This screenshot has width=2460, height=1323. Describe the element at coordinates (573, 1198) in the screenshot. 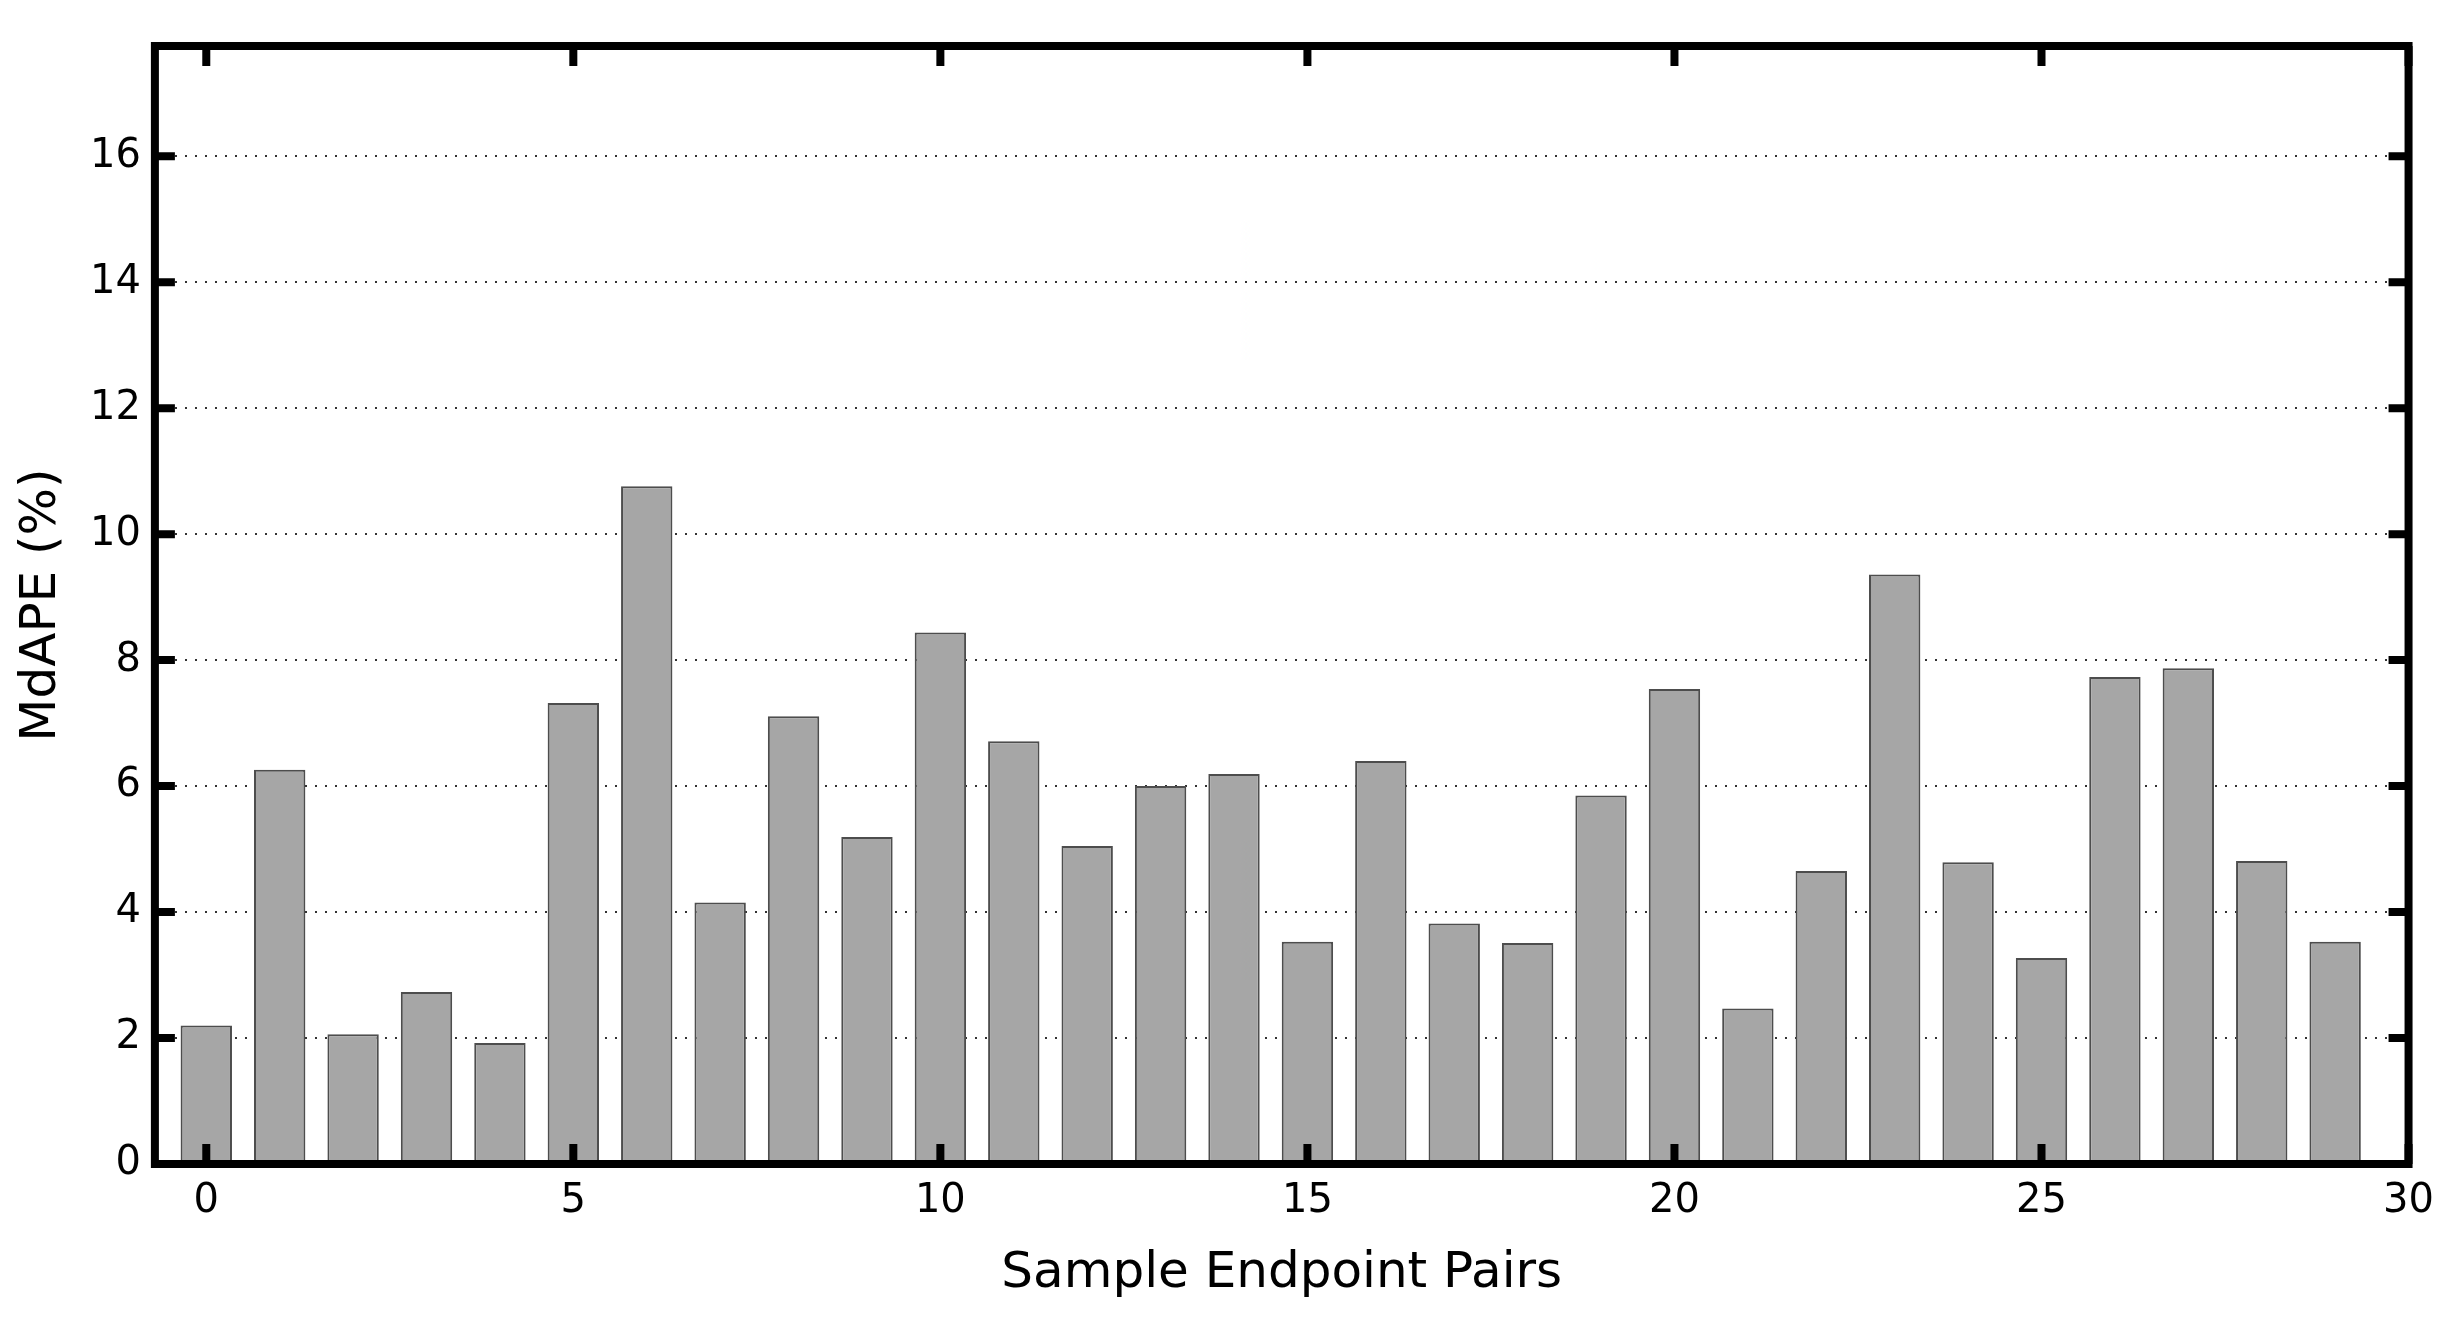

I see `x-tick-label: 5` at that location.